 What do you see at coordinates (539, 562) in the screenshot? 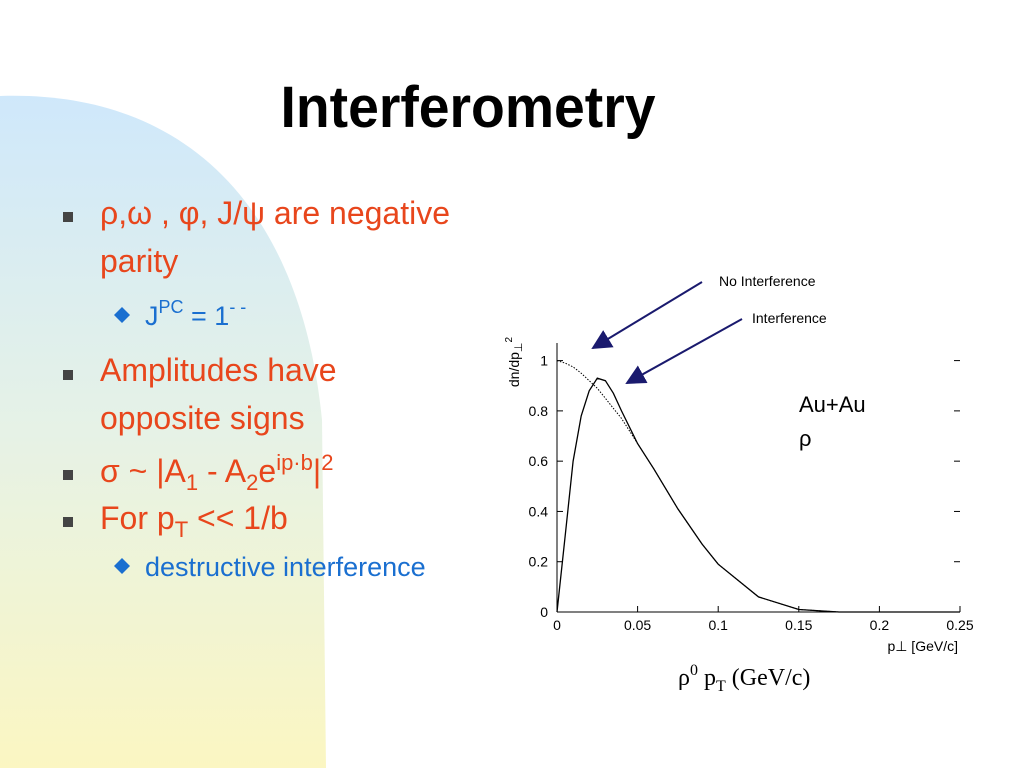
I see `y-tick-label: 0.2` at bounding box center [539, 562].